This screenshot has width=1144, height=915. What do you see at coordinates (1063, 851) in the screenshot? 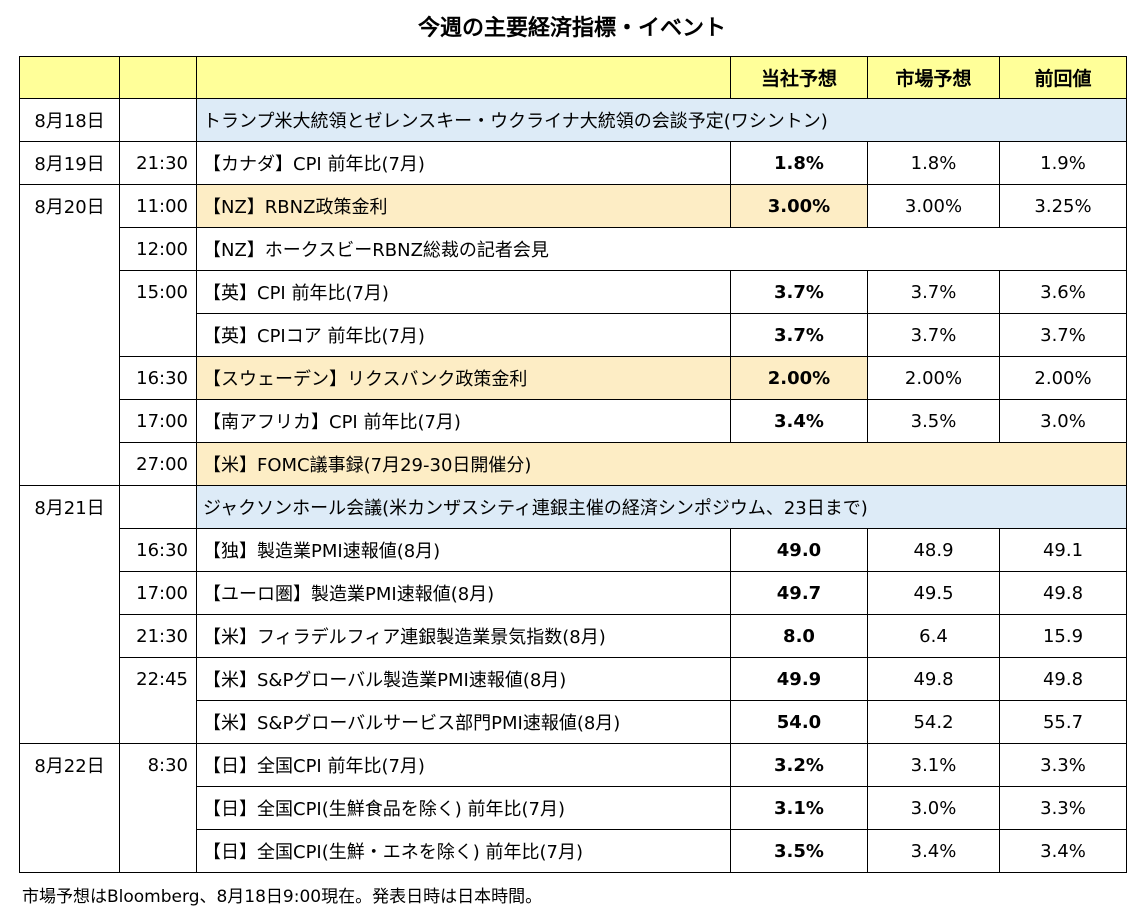
I see `previous-cell: 3.4%` at bounding box center [1063, 851].